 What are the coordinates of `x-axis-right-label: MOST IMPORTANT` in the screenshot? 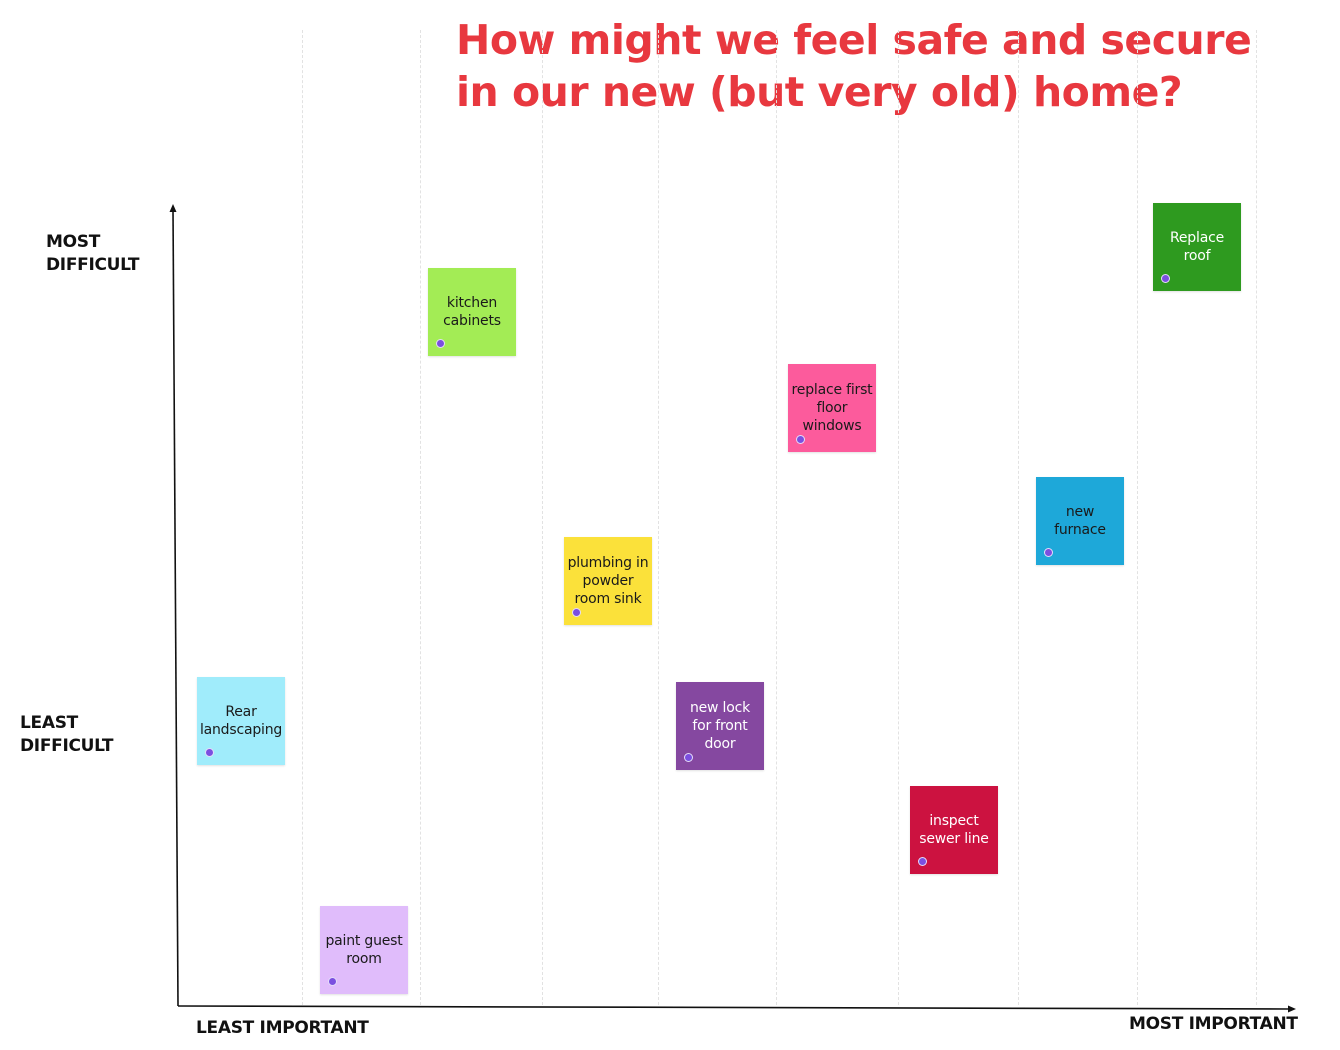 It's located at (1213, 1024).